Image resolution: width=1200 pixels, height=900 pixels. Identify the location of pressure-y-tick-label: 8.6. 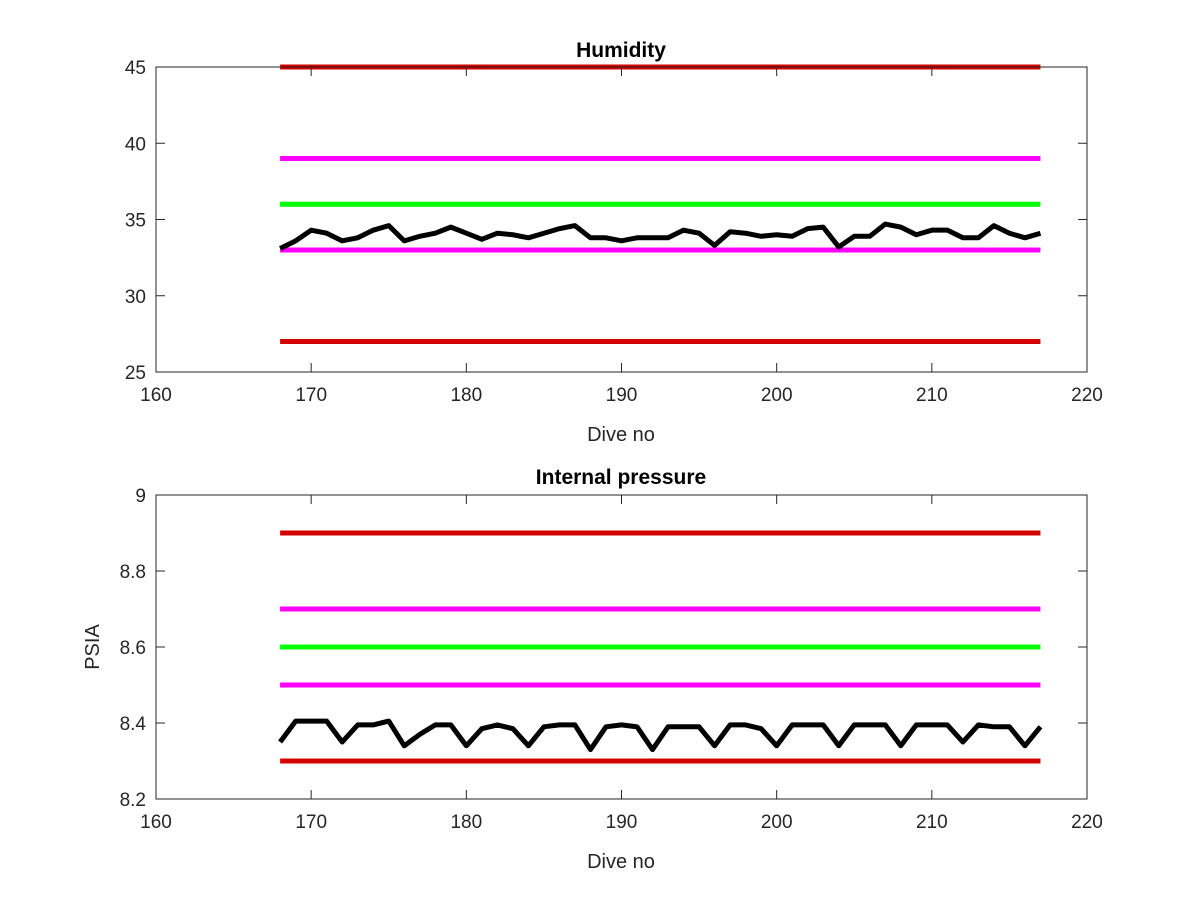
(133, 648).